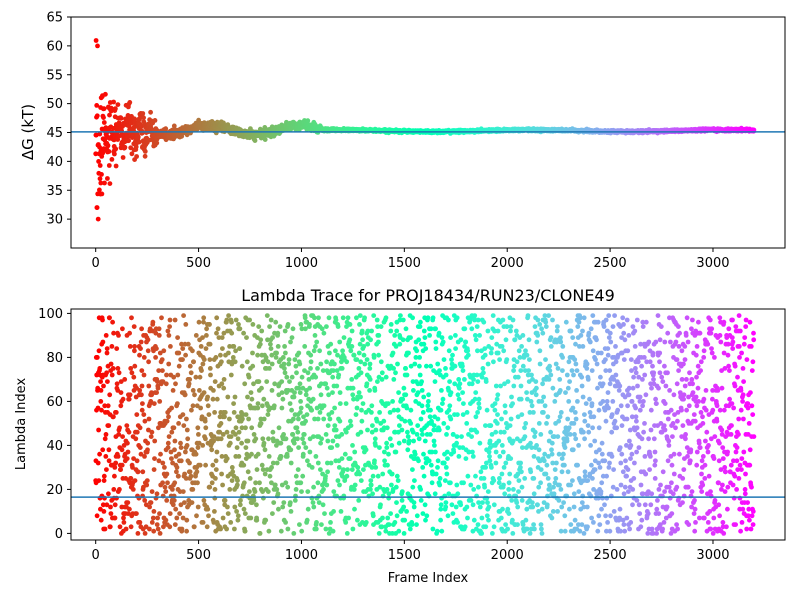  I want to click on dg-y-tick-label: 40, so click(54, 162).